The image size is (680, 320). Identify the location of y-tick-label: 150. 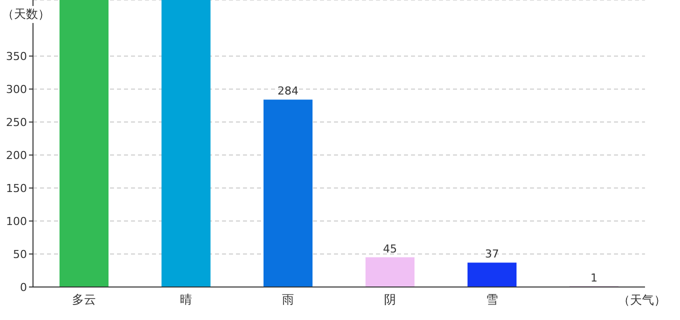
(16, 188).